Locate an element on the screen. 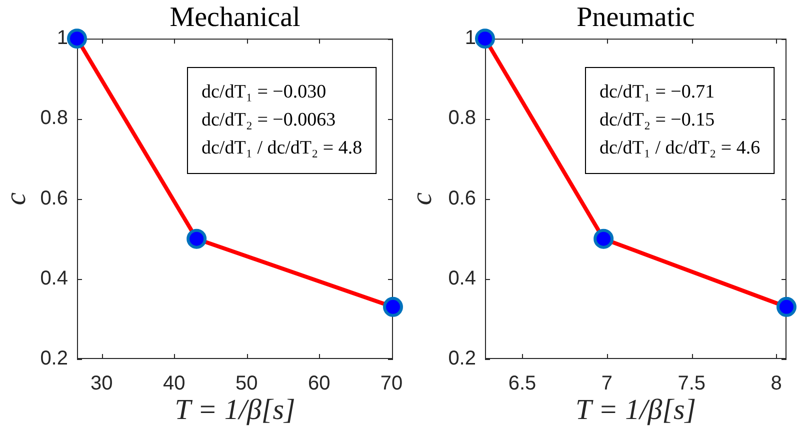 Image resolution: width=798 pixels, height=429 pixels. chart-title: Mechanical is located at coordinates (235, 18).